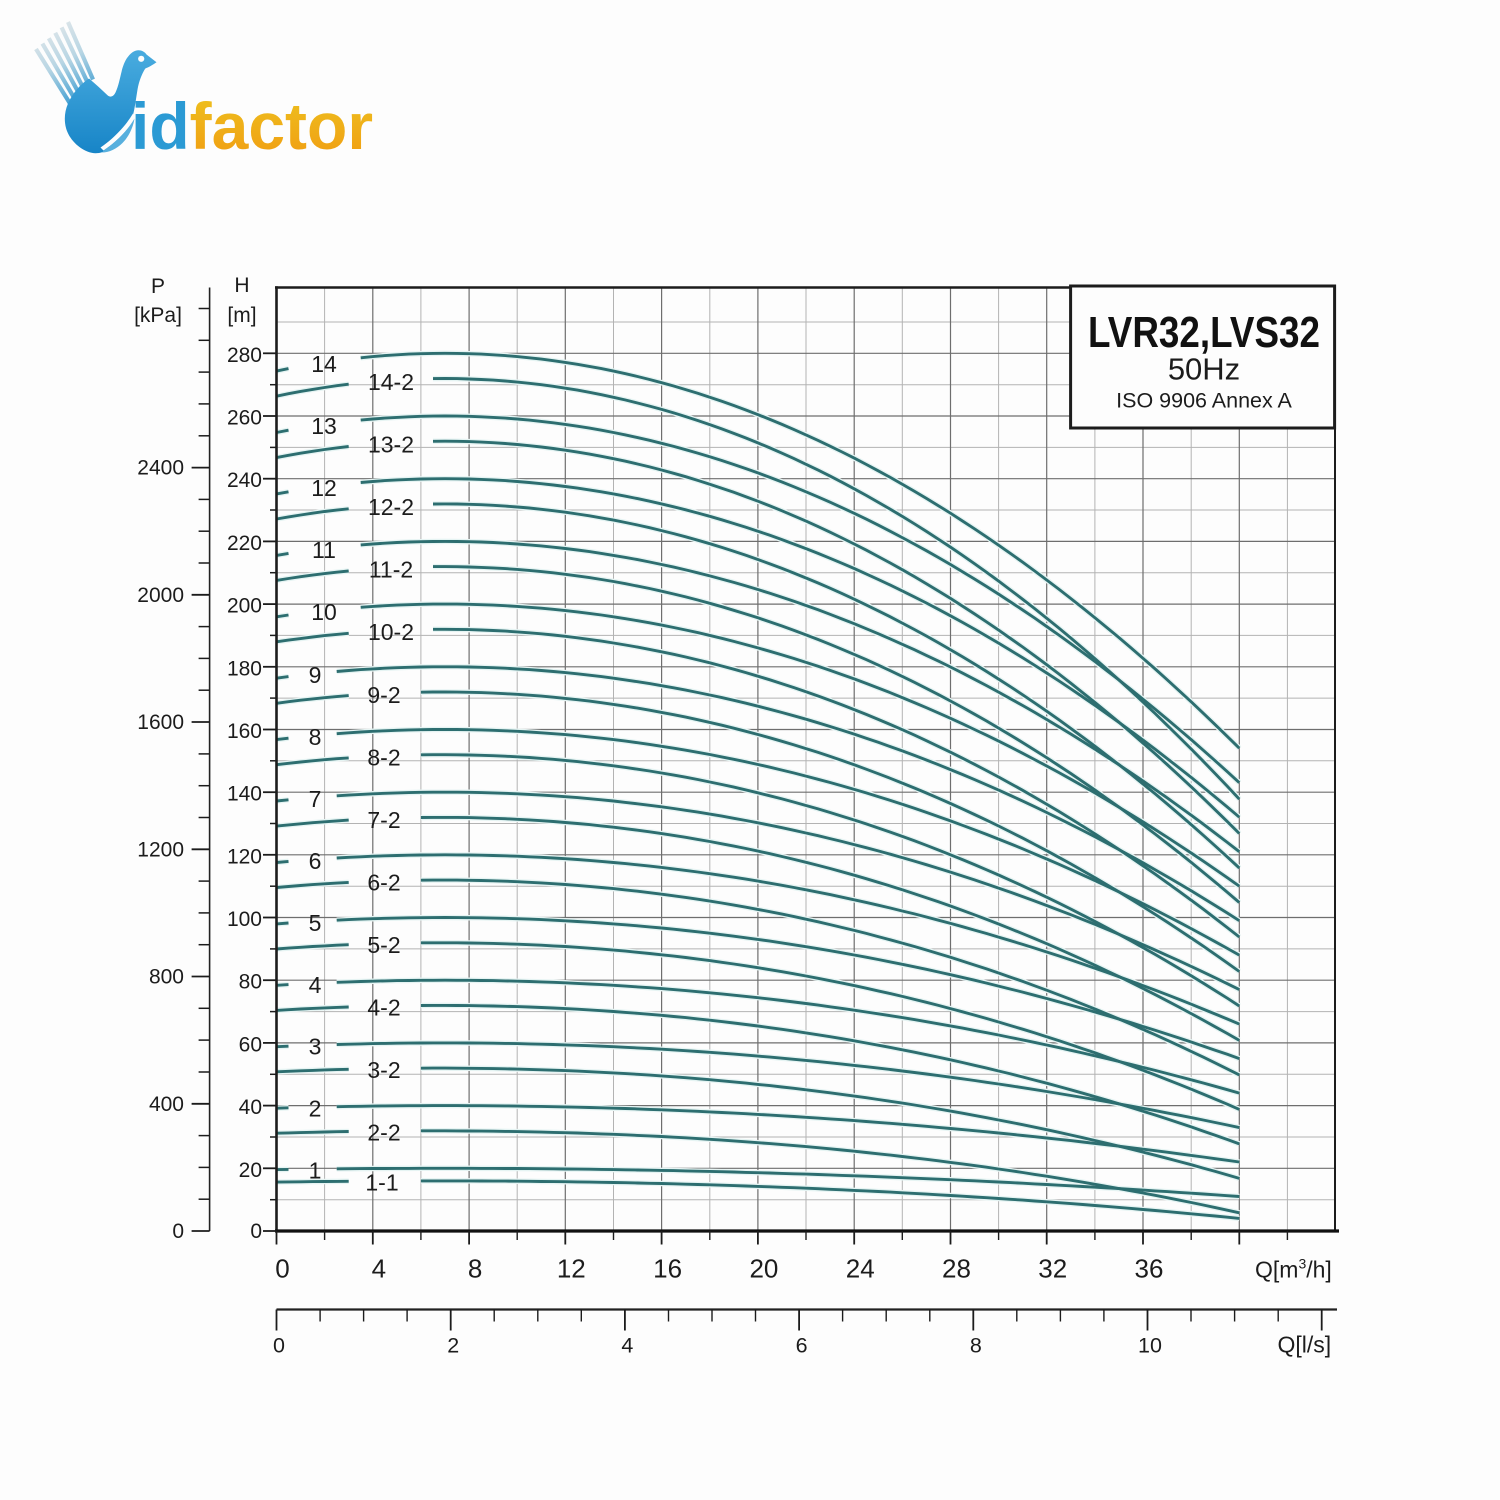 Image resolution: width=1500 pixels, height=1500 pixels. What do you see at coordinates (383, 883) in the screenshot?
I see `svg-text: 6-2` at bounding box center [383, 883].